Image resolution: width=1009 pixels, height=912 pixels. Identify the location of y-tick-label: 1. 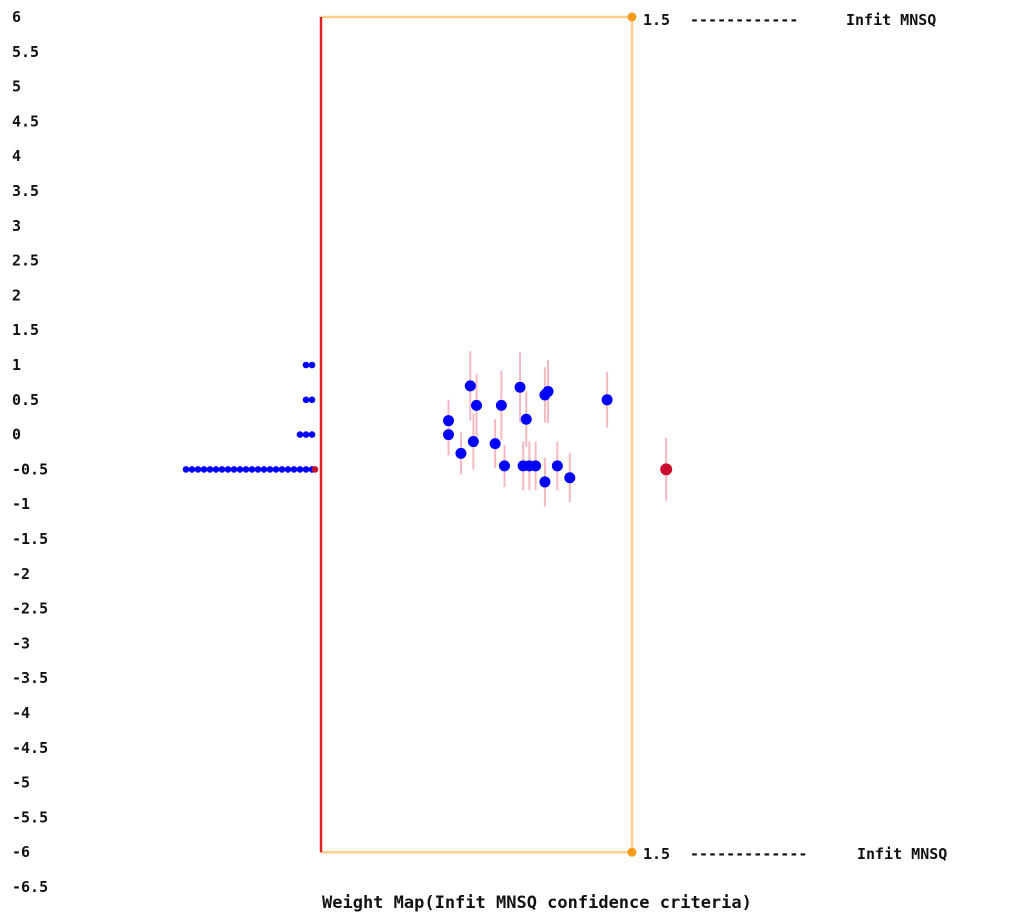
(16, 365).